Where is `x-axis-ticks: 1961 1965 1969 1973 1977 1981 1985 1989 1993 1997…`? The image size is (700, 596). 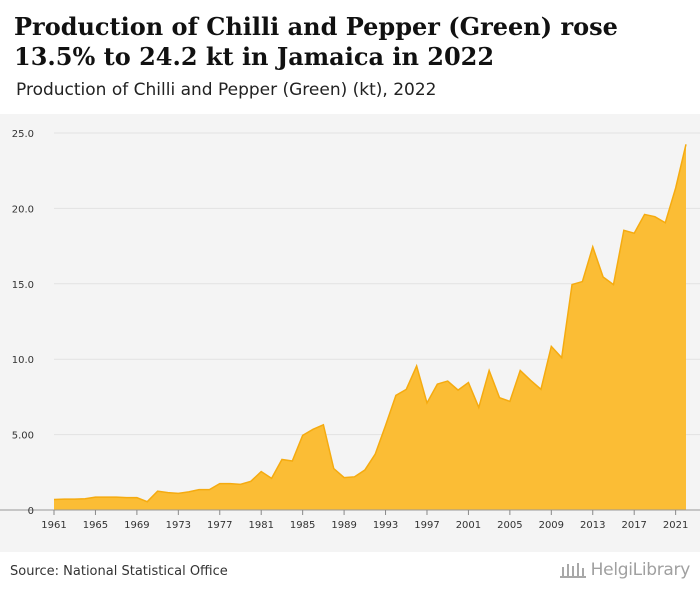 x-axis-ticks: 1961 1965 1969 1973 1977 1981 1985 1989 1993 1997… is located at coordinates (364, 520).